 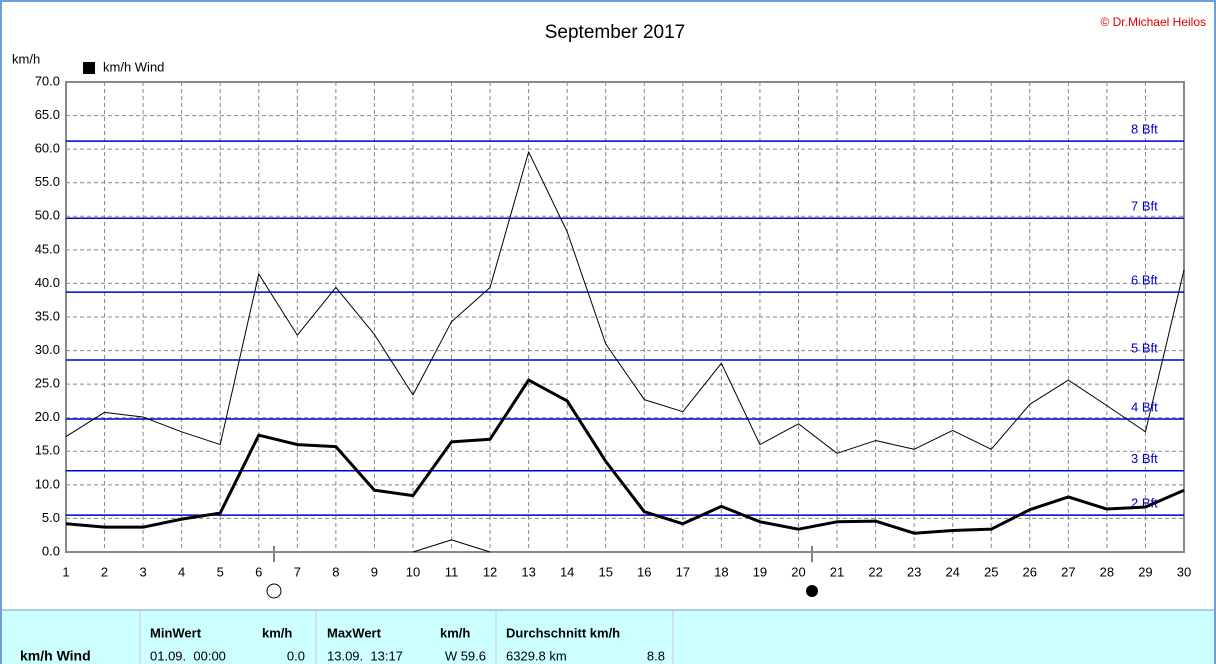 What do you see at coordinates (181, 571) in the screenshot?
I see `x-tick-label: 4` at bounding box center [181, 571].